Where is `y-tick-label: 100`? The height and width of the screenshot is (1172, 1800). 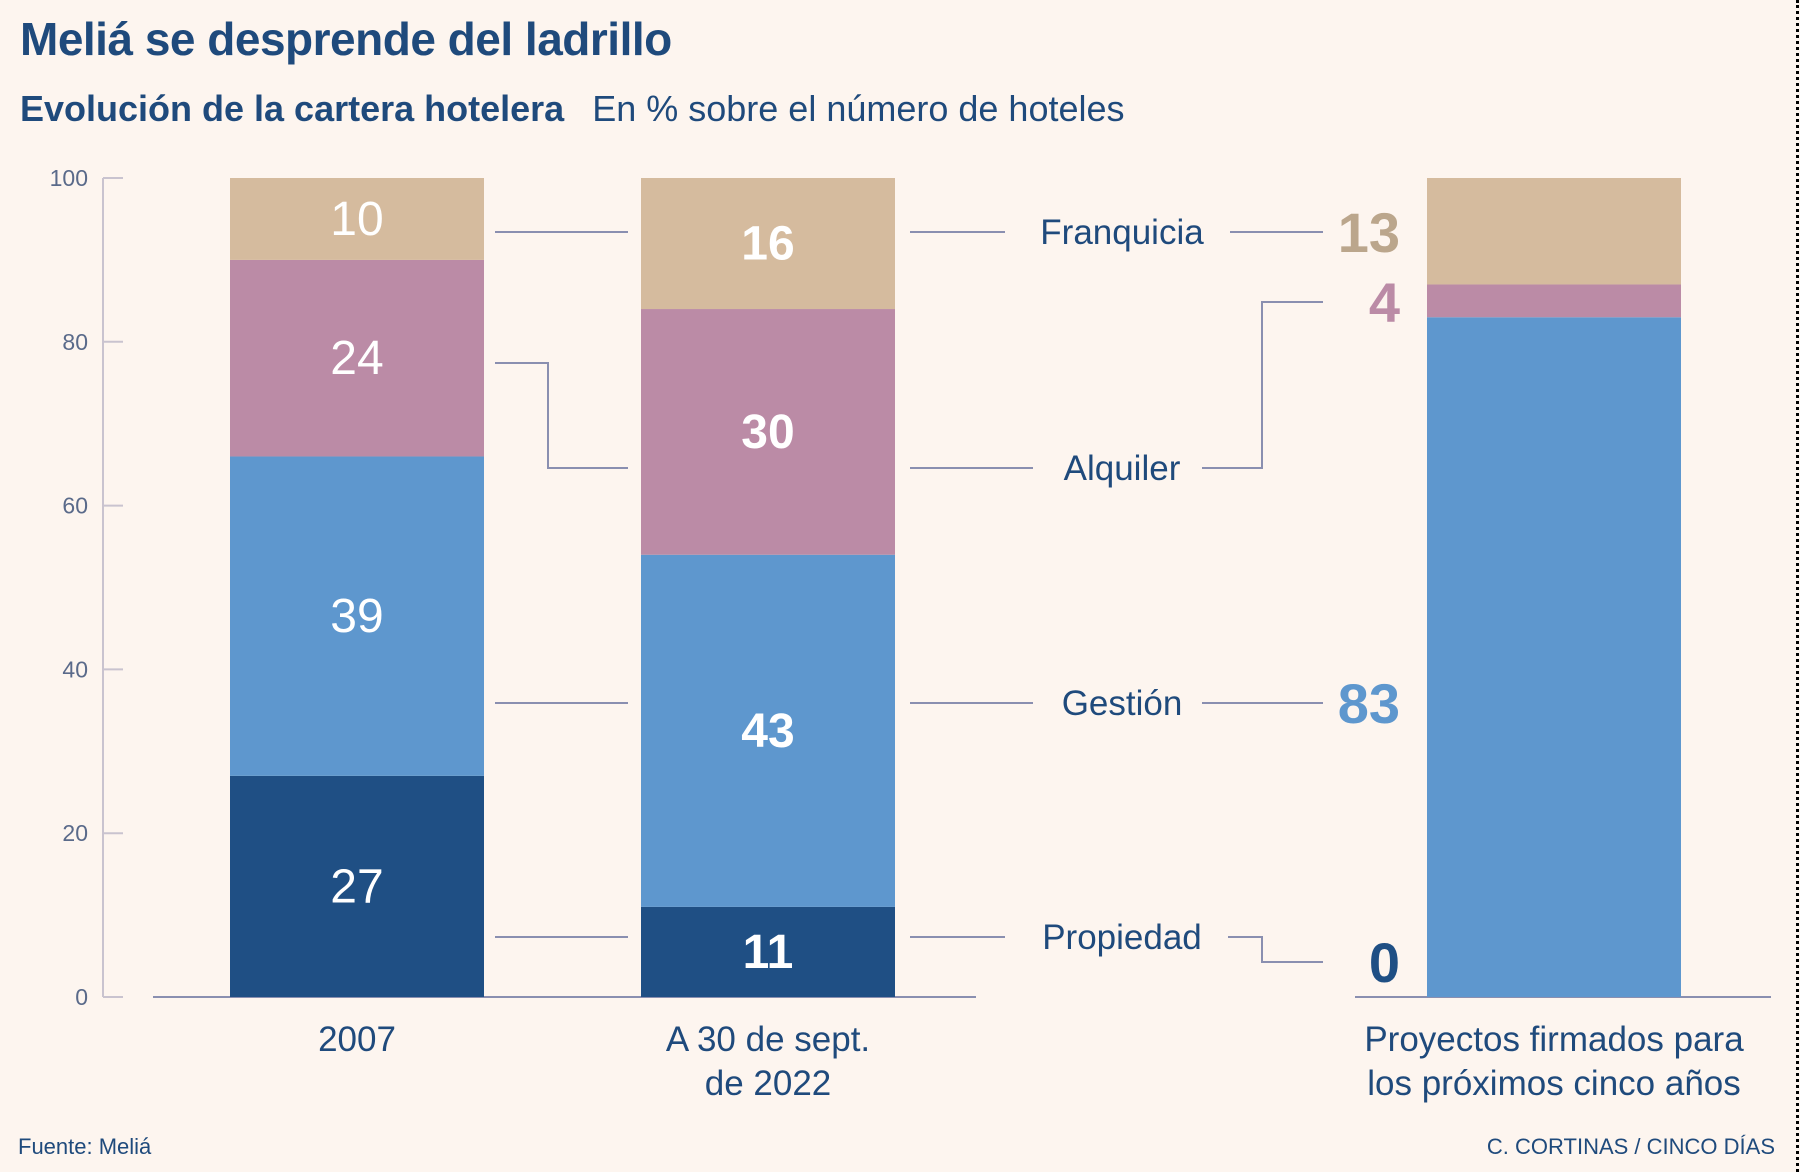
y-tick-label: 100 is located at coordinates (69, 178).